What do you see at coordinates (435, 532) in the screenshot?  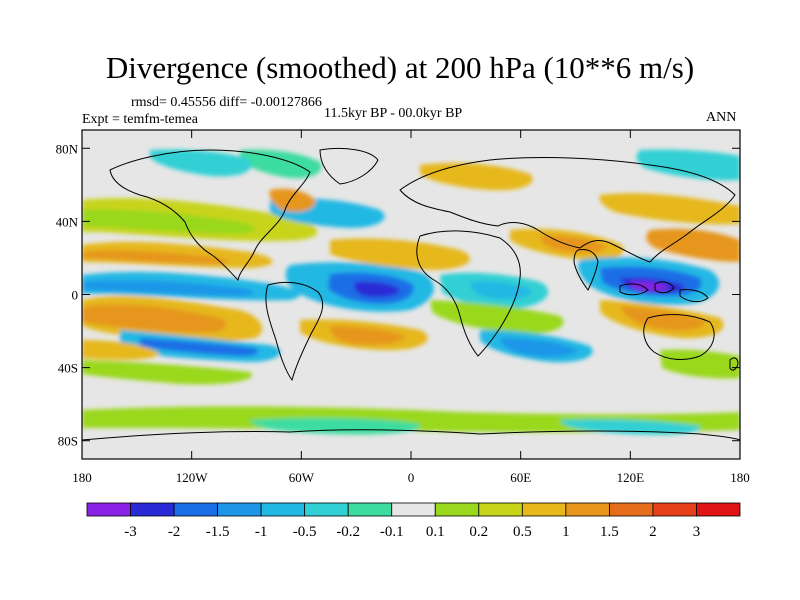 I see `colorbar-label: 0.1` at bounding box center [435, 532].